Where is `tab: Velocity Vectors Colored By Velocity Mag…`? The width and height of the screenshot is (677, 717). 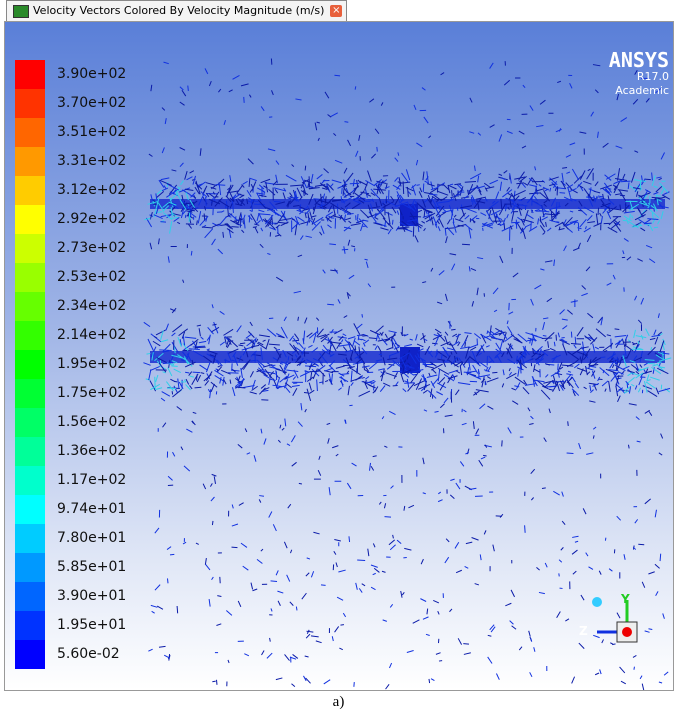
tab: Velocity Vectors Colored By Velocity Mag… is located at coordinates (177, 10).